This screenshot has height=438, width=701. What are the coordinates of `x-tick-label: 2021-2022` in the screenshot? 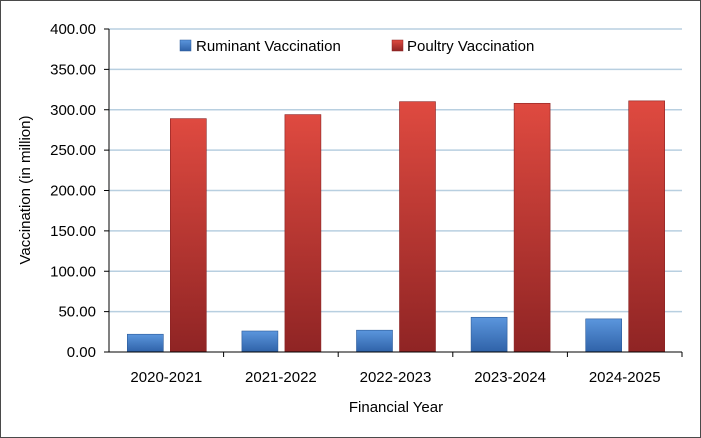 It's located at (281, 377).